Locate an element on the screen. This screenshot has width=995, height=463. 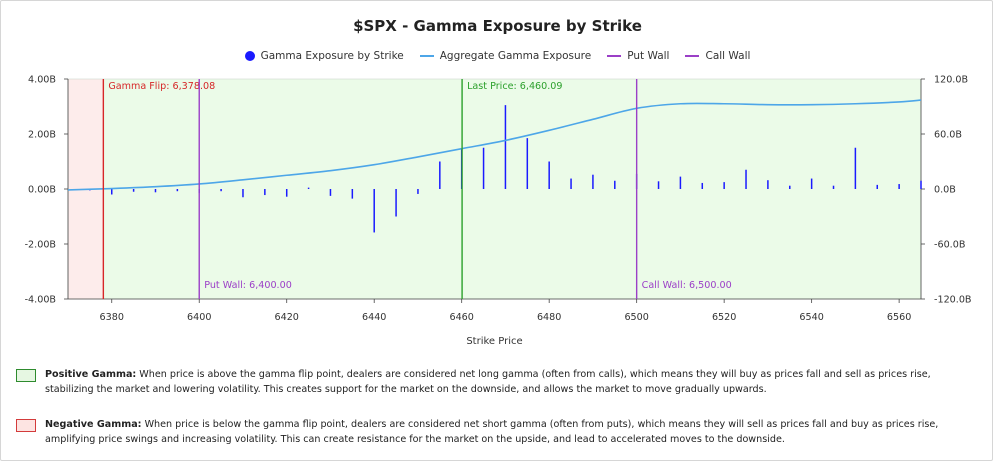
x-tick-label: 6420 is located at coordinates (287, 317).